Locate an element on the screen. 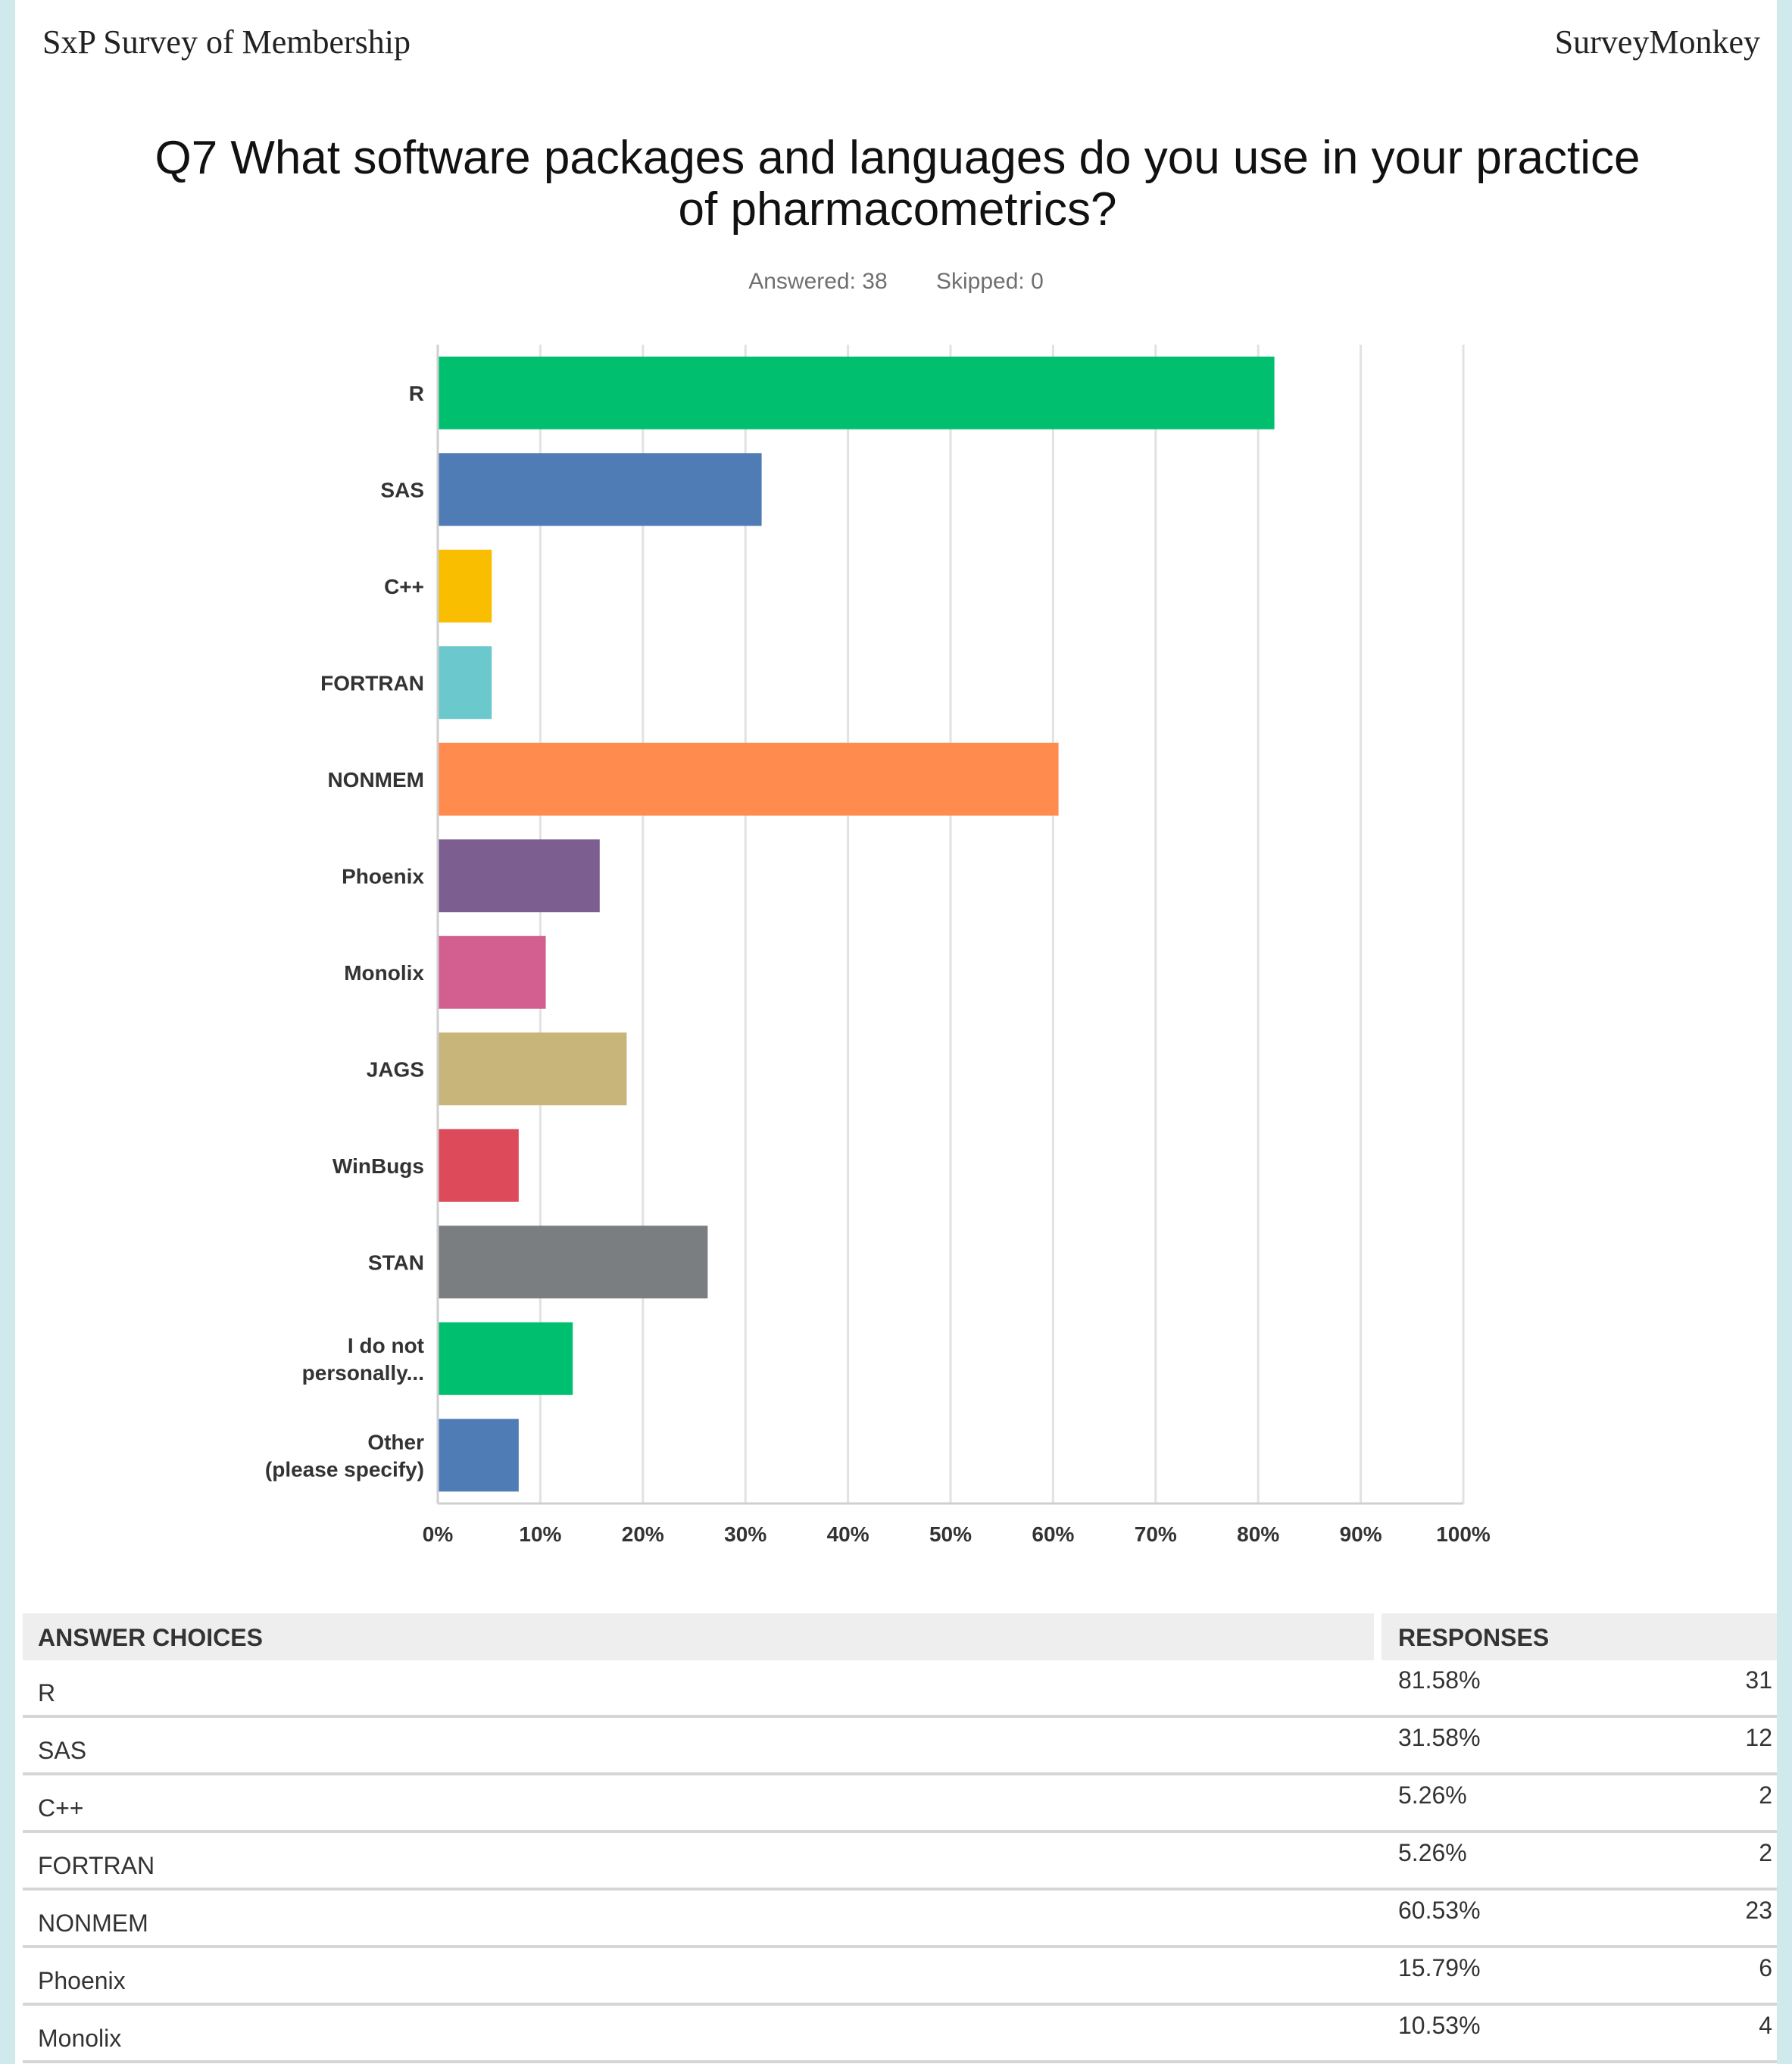  response-count: 23 is located at coordinates (1758, 1910).